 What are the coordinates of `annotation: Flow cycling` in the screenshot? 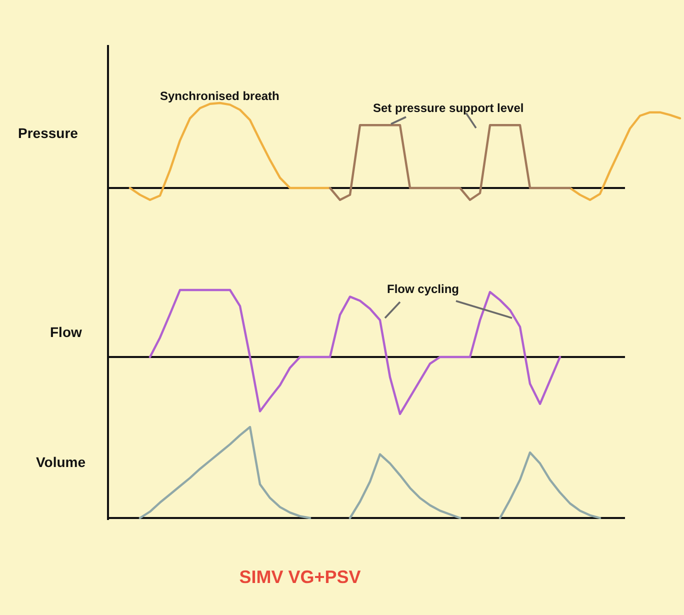 It's located at (423, 289).